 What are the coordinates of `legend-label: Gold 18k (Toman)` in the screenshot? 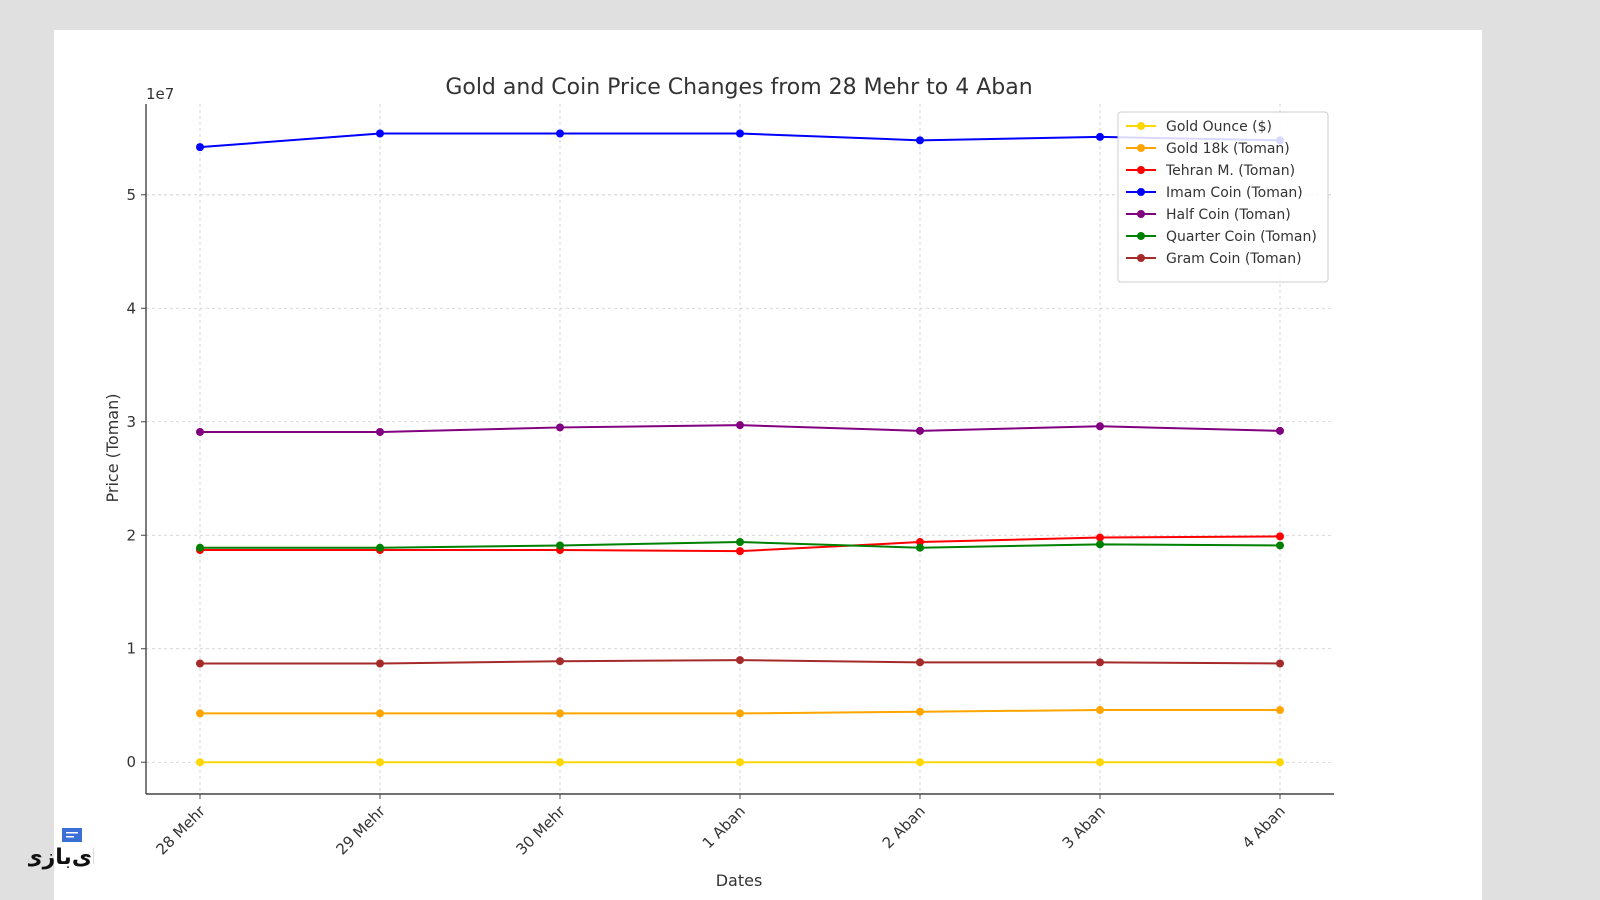 It's located at (1228, 149).